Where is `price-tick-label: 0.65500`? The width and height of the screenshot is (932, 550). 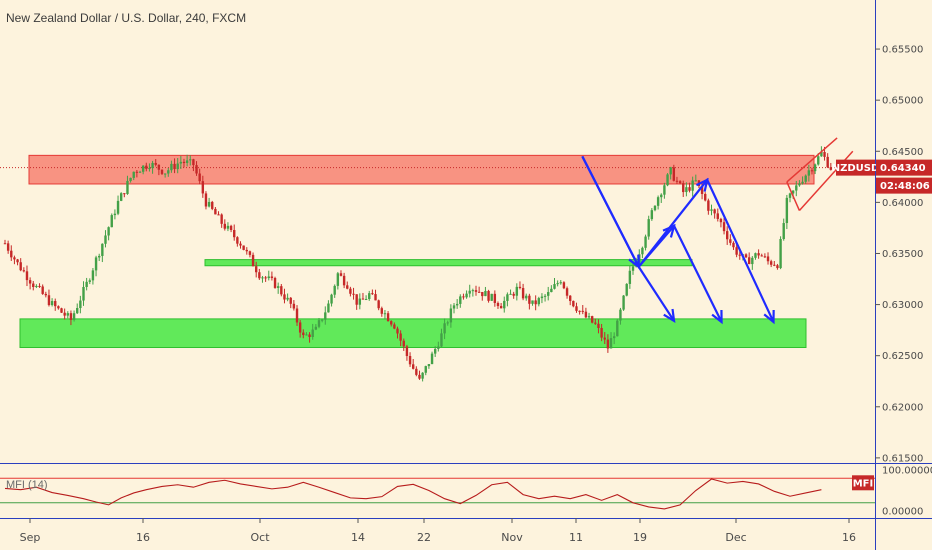 price-tick-label: 0.65500 is located at coordinates (902, 50).